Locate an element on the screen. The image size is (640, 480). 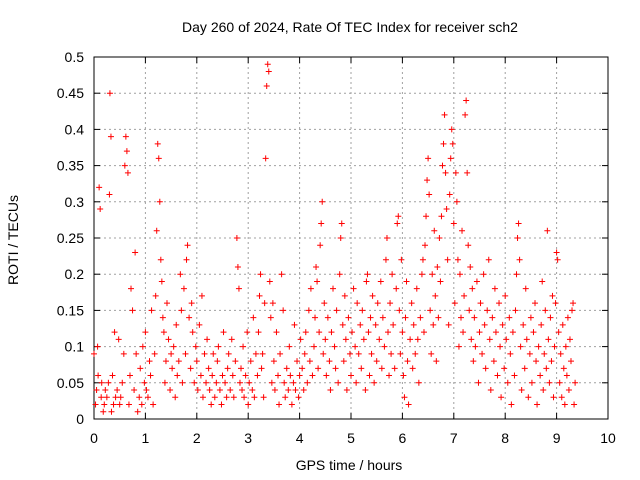
y-tick-label: 0.3 is located at coordinates (75, 202).